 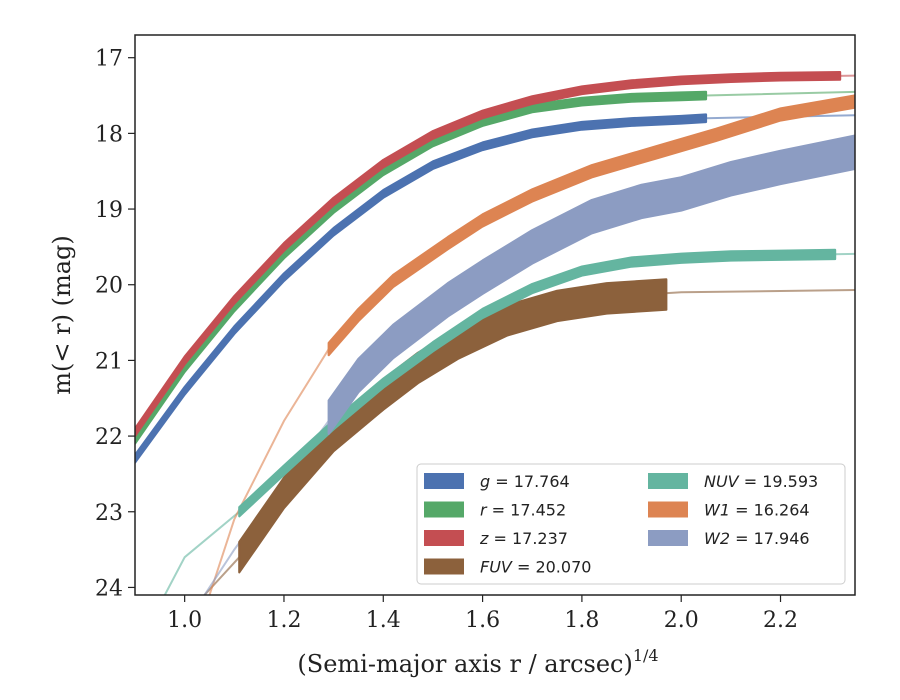 I want to click on y-tick-label: 17, so click(x=109, y=59).